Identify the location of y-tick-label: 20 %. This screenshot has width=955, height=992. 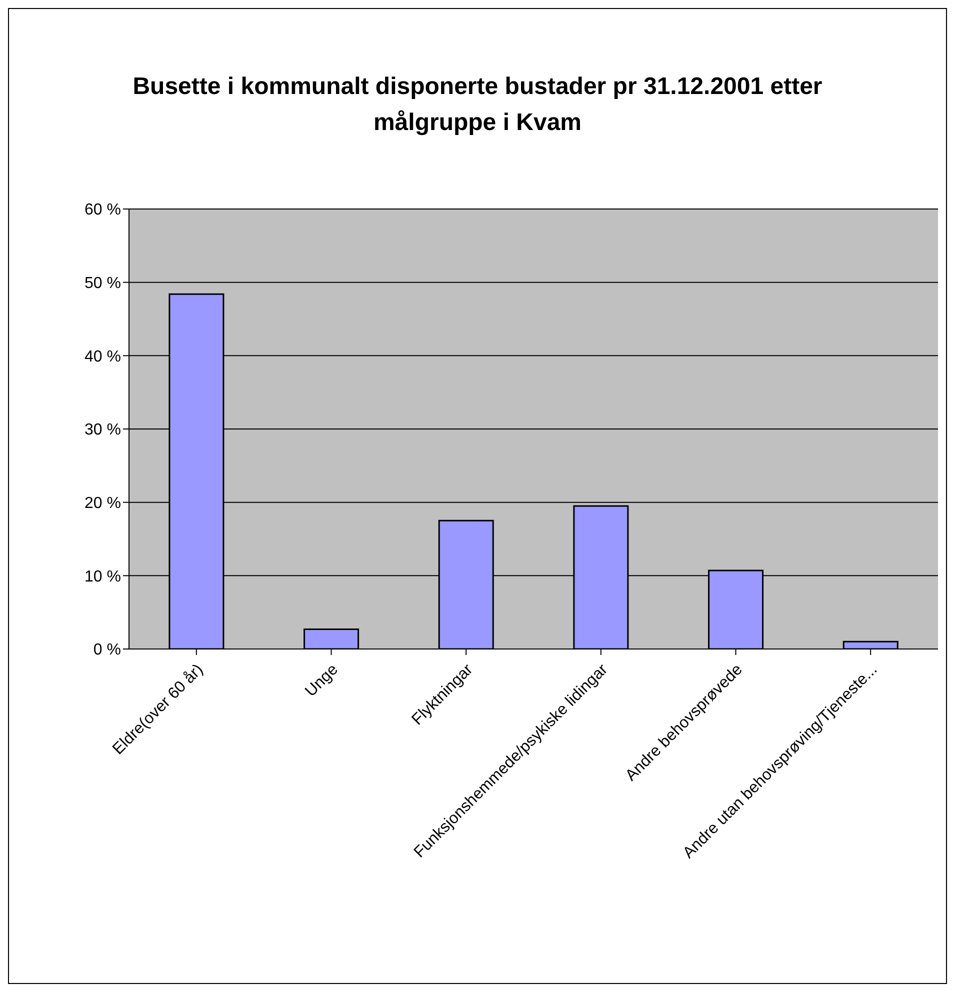
(102, 503).